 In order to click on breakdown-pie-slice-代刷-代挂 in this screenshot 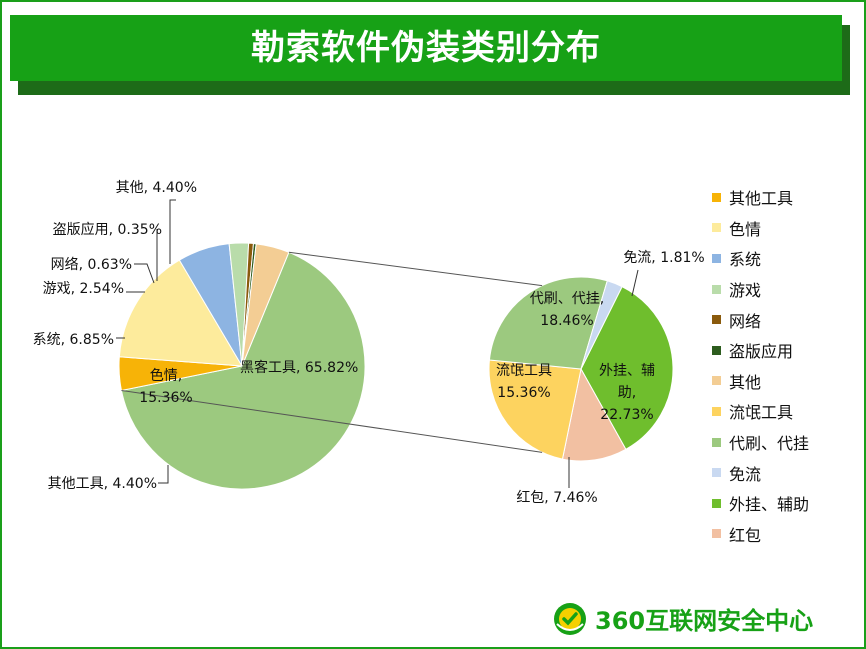, I will do `click(548, 323)`.